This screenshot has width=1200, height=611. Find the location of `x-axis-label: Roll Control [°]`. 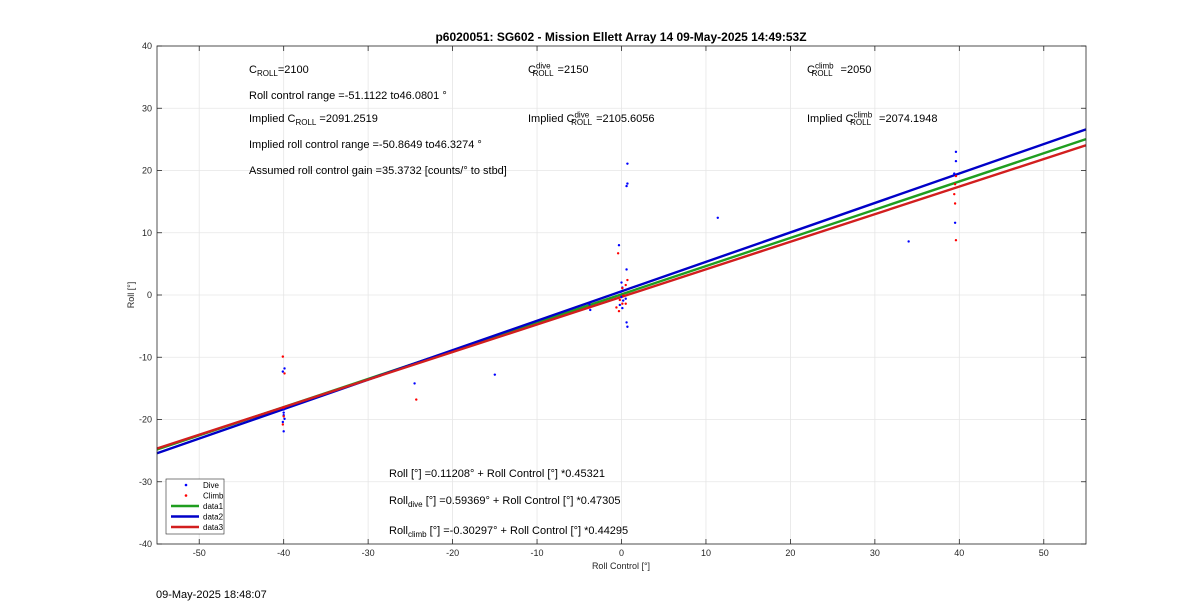

x-axis-label: Roll Control [°] is located at coordinates (621, 566).